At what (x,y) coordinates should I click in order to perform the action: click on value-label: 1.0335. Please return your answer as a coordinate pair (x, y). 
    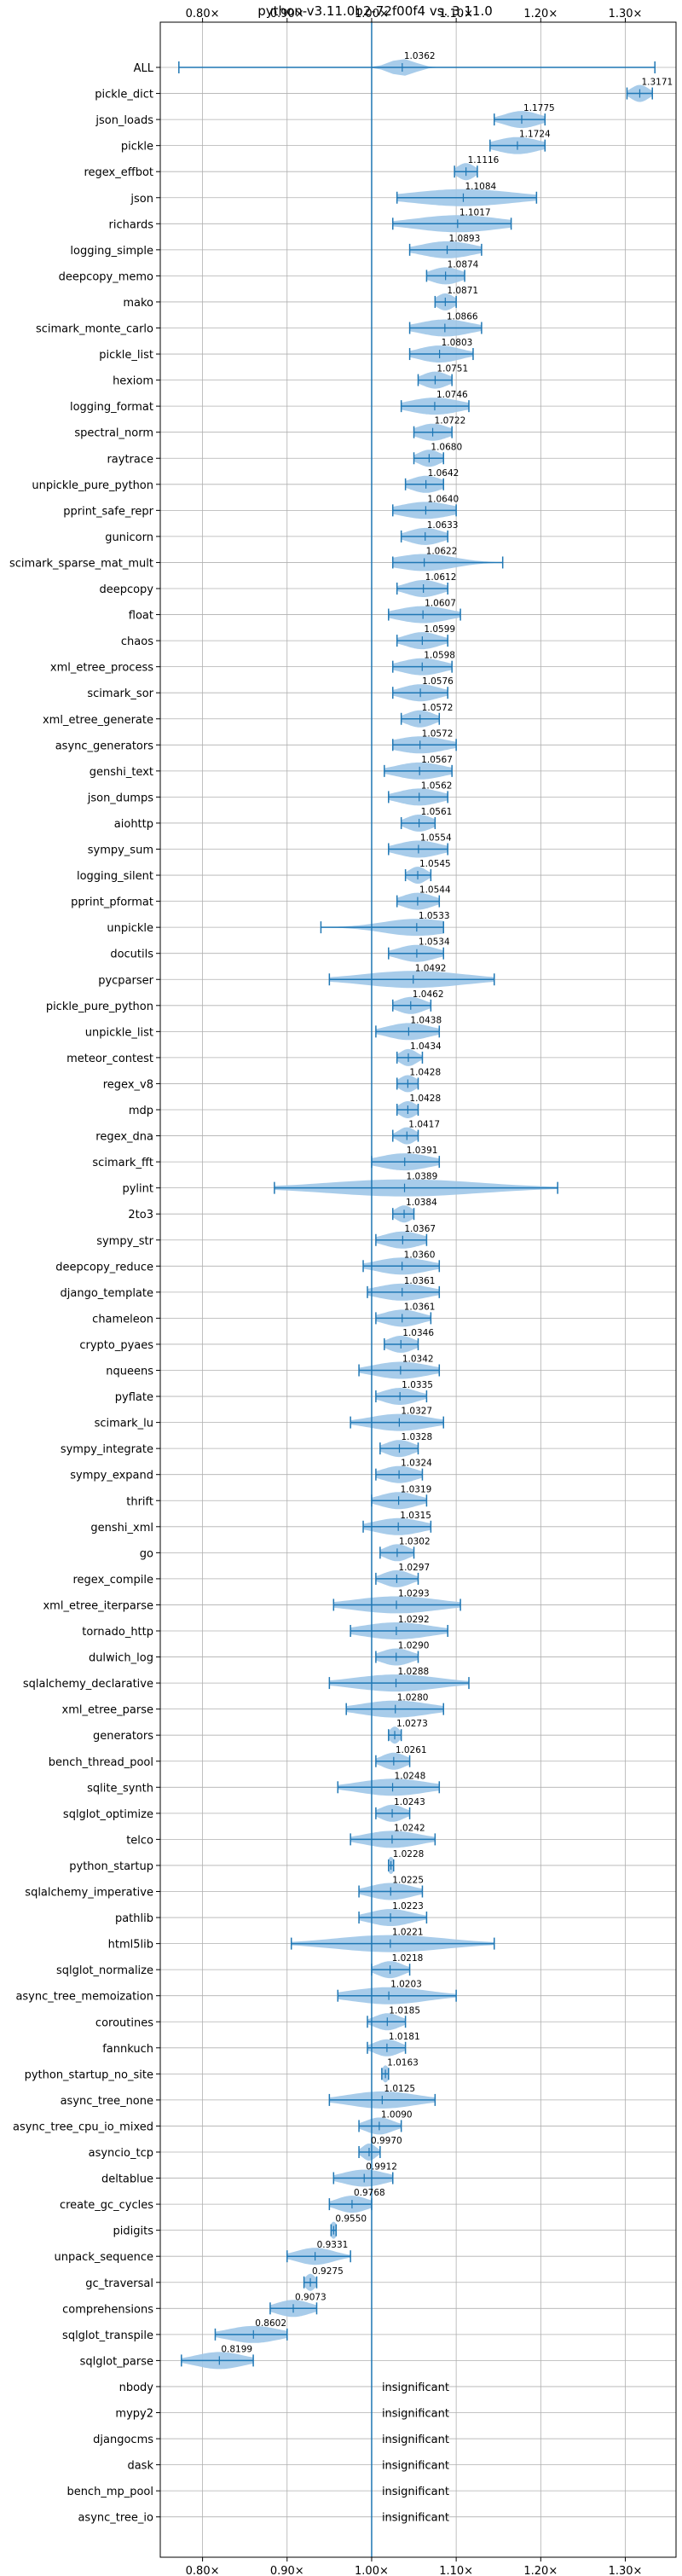
    Looking at the image, I should click on (417, 1385).